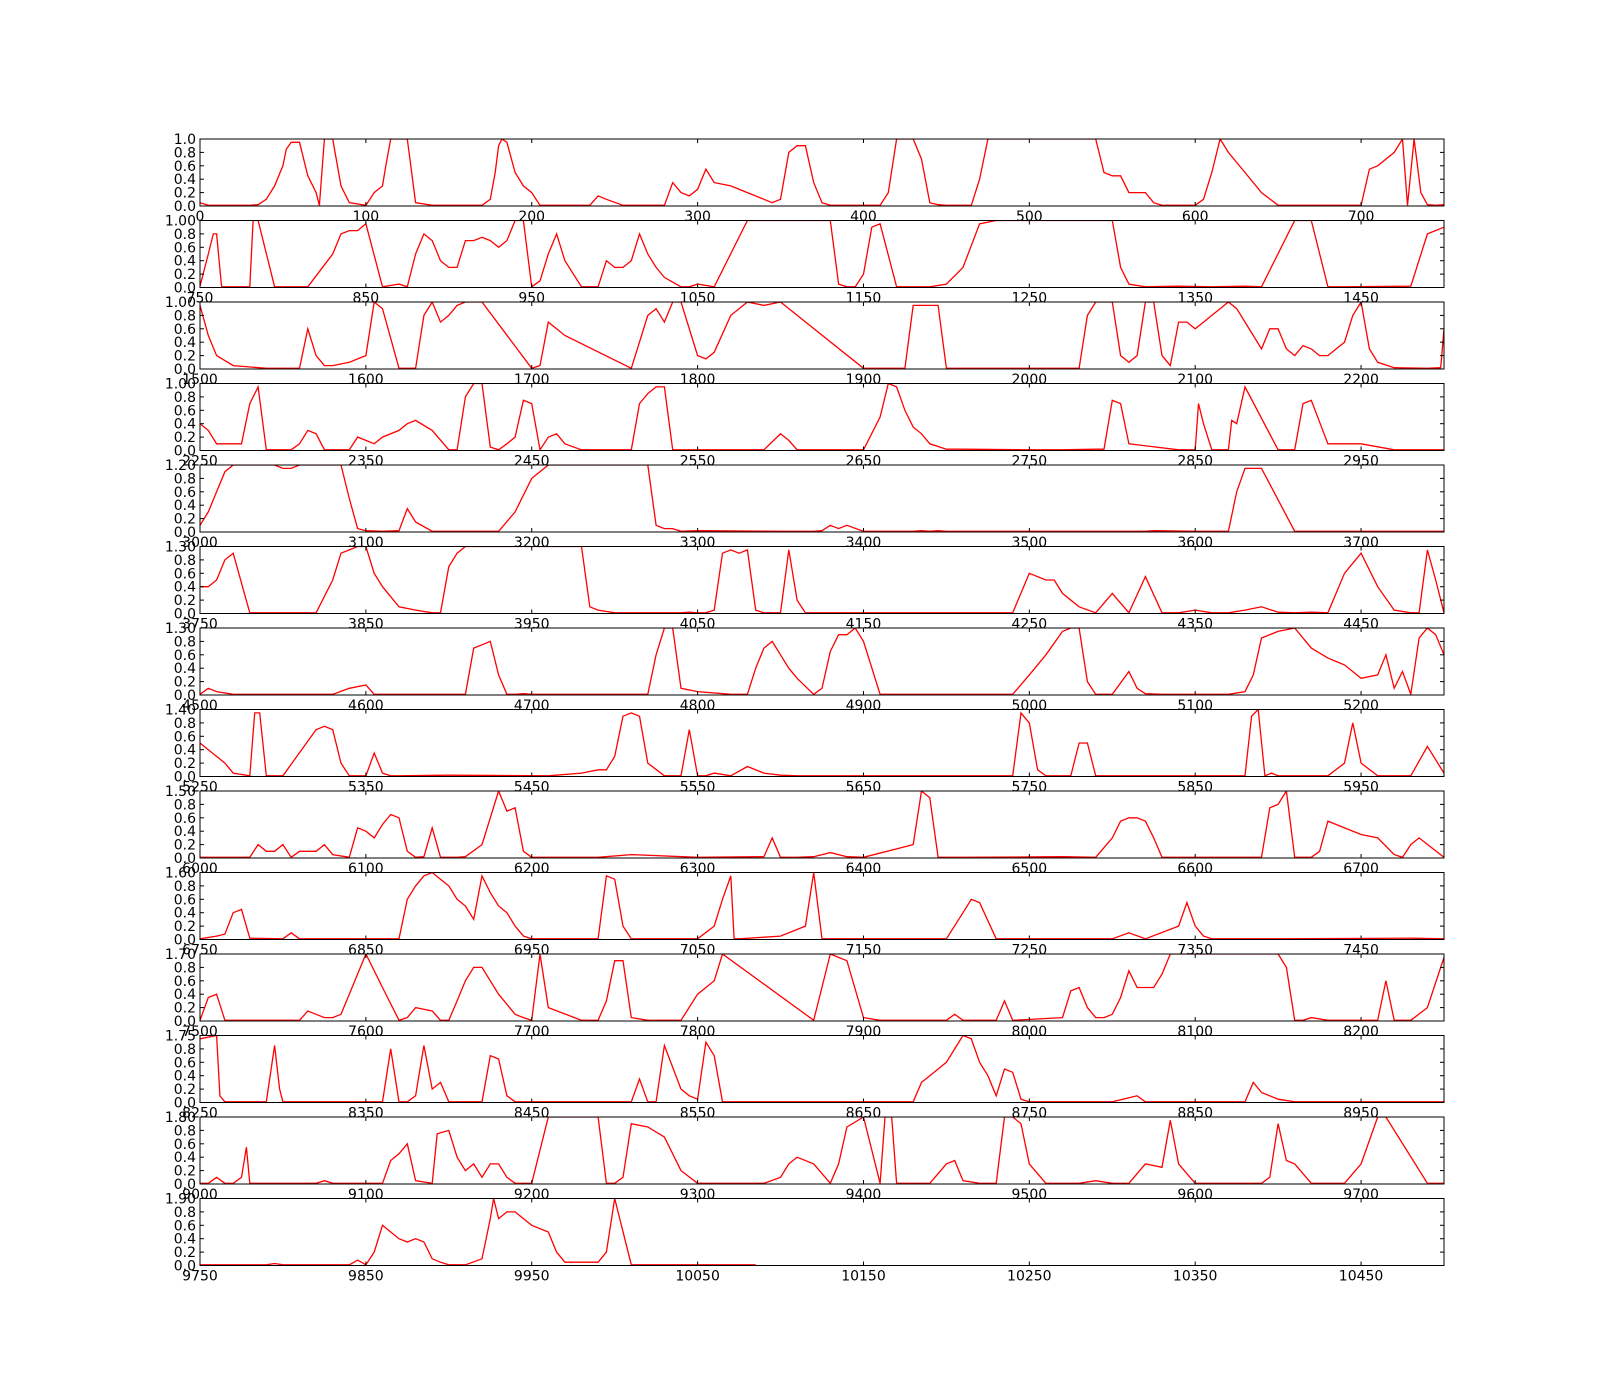 The image size is (1600, 1400). What do you see at coordinates (180, 792) in the screenshot?
I see `y-tick-label-top: 1.50` at bounding box center [180, 792].